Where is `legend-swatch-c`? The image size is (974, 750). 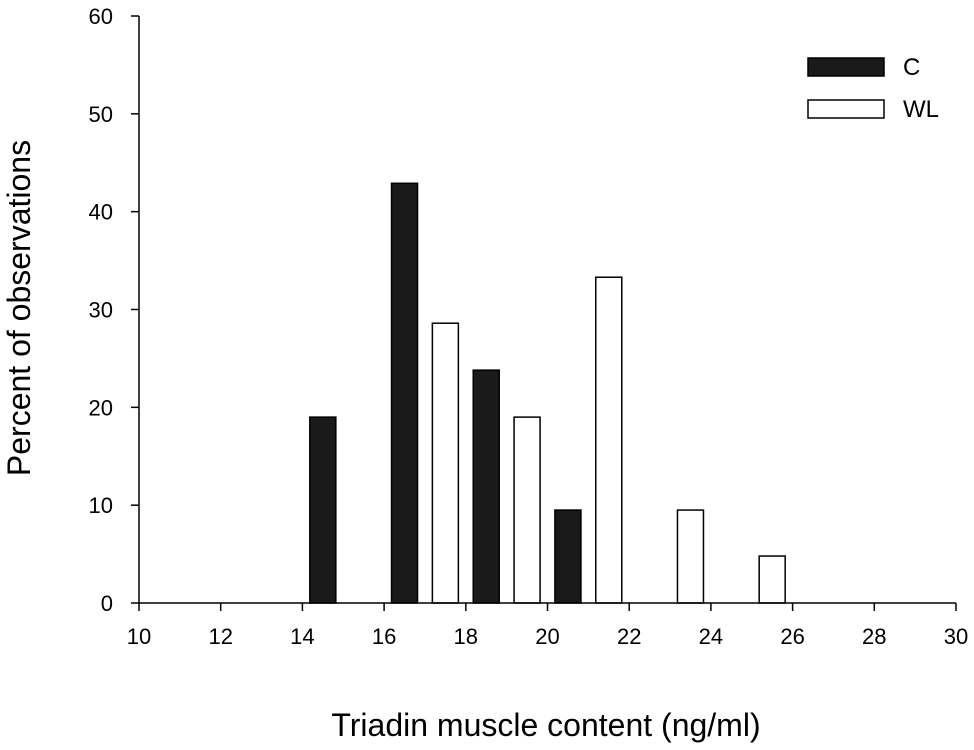
legend-swatch-c is located at coordinates (846, 67).